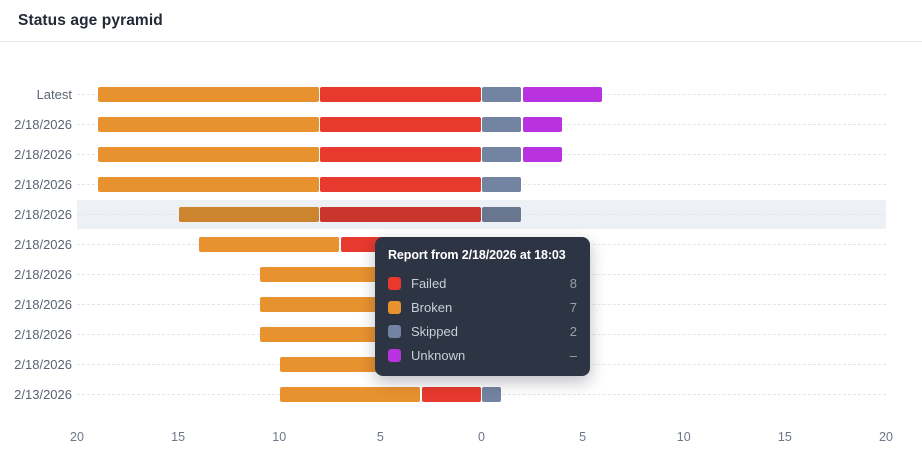  Describe the element at coordinates (432, 307) in the screenshot. I see `tooltip-label: Broken` at that location.